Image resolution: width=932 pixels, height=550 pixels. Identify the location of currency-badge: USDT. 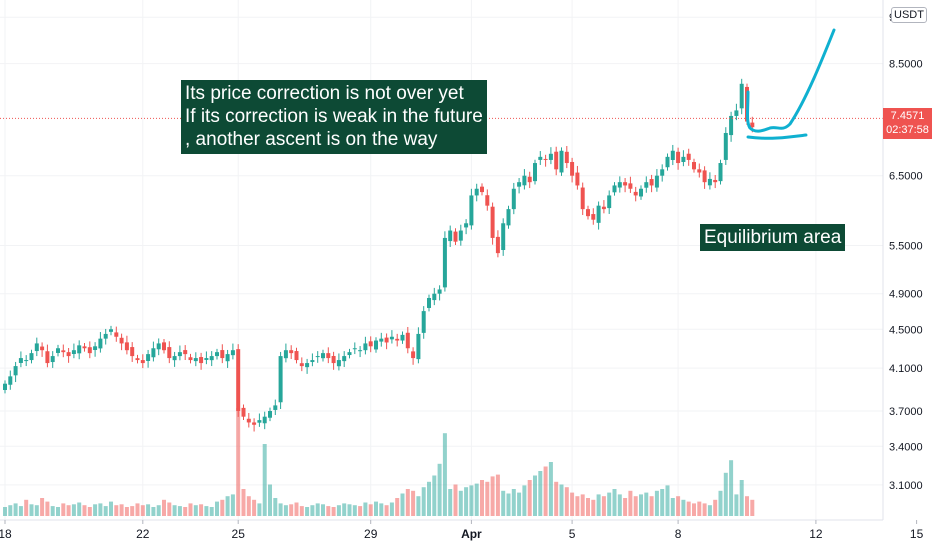
(909, 15).